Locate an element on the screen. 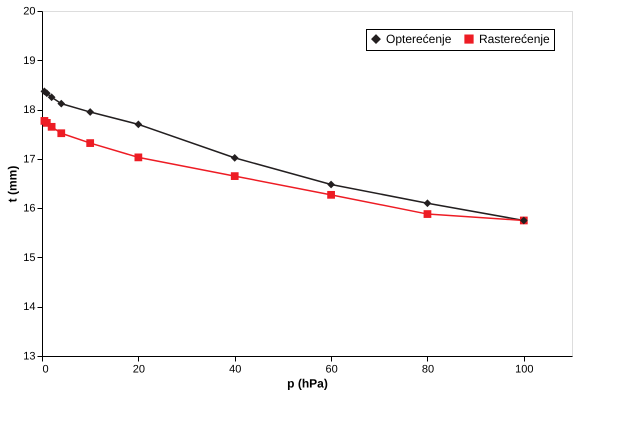 This screenshot has width=621, height=431. x-tick-label: 100 is located at coordinates (524, 370).